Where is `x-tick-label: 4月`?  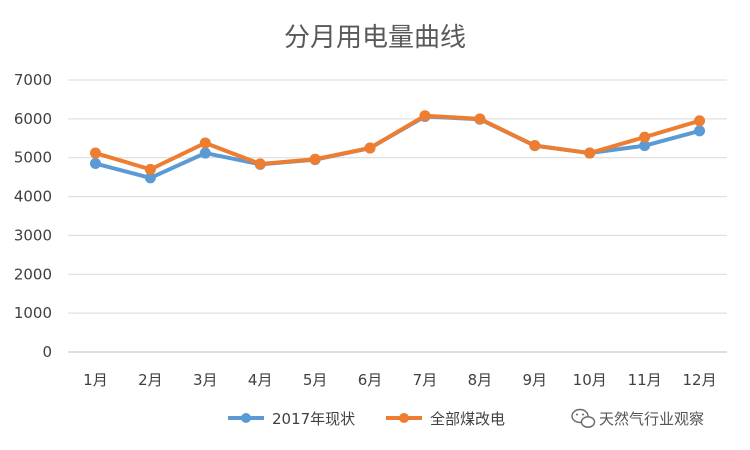 x-tick-label: 4月 is located at coordinates (260, 380).